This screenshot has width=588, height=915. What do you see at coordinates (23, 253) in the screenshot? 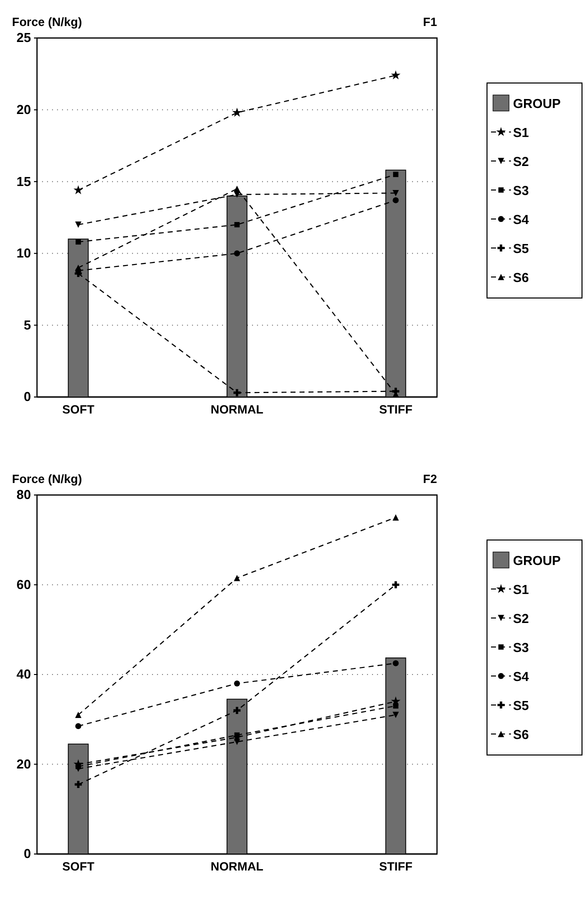
I see `y-tick-label: 10` at bounding box center [23, 253].